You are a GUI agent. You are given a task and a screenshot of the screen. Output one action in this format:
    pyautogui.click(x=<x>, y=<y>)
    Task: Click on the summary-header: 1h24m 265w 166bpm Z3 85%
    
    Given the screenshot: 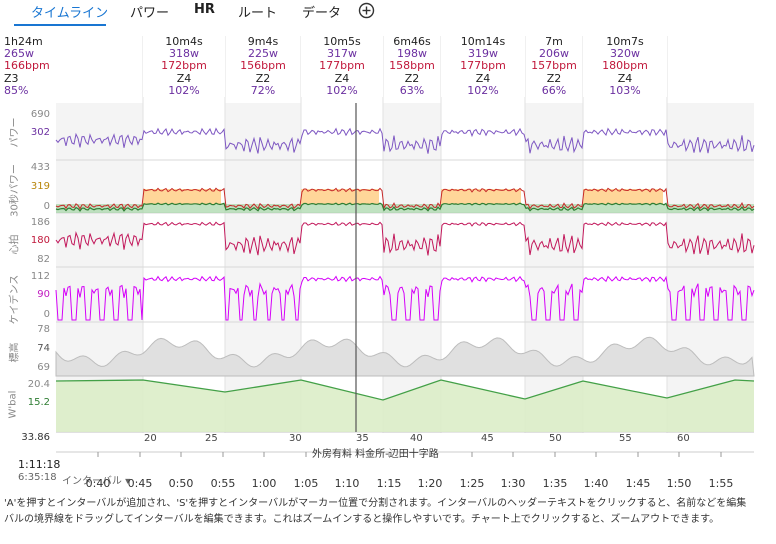 What is the action you would take?
    pyautogui.click(x=30, y=66)
    